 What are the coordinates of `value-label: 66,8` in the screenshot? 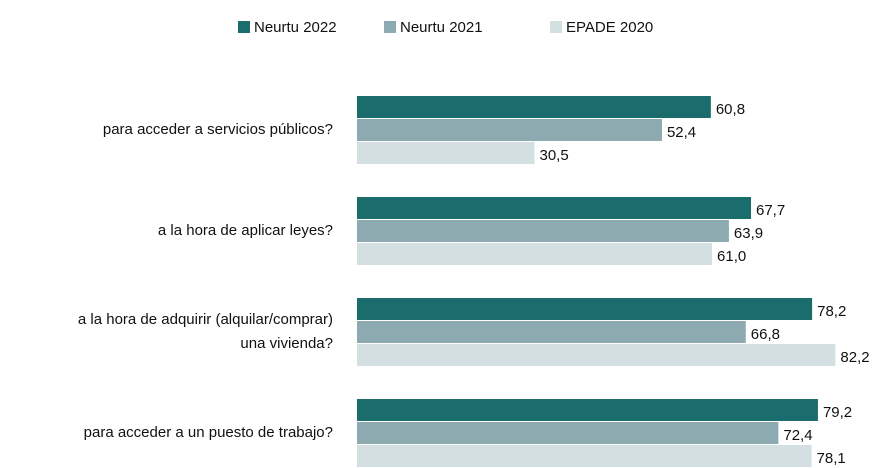 It's located at (765, 334).